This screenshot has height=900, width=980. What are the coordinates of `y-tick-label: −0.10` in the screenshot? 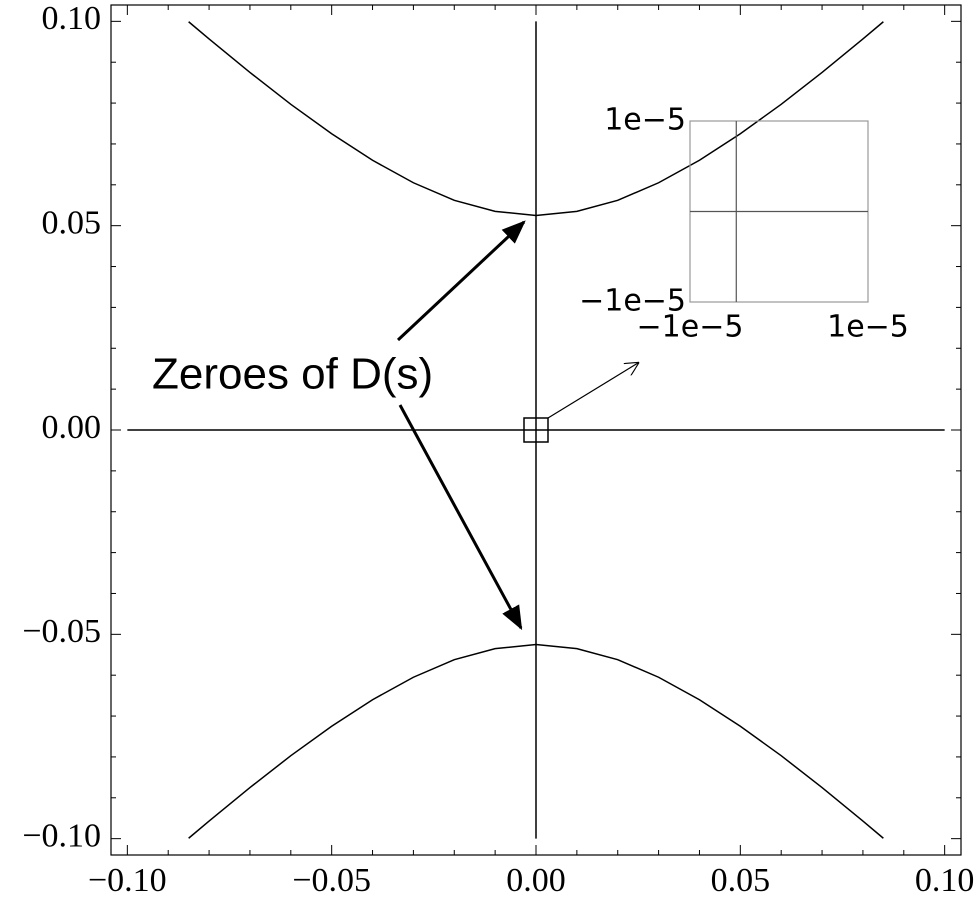 It's located at (61, 835).